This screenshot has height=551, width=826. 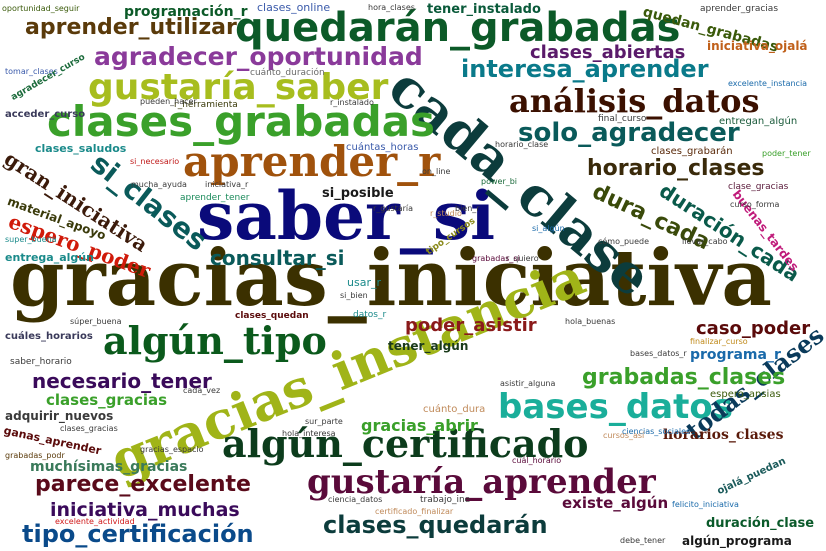 I want to click on word: pueden_hacer, so click(x=168, y=101).